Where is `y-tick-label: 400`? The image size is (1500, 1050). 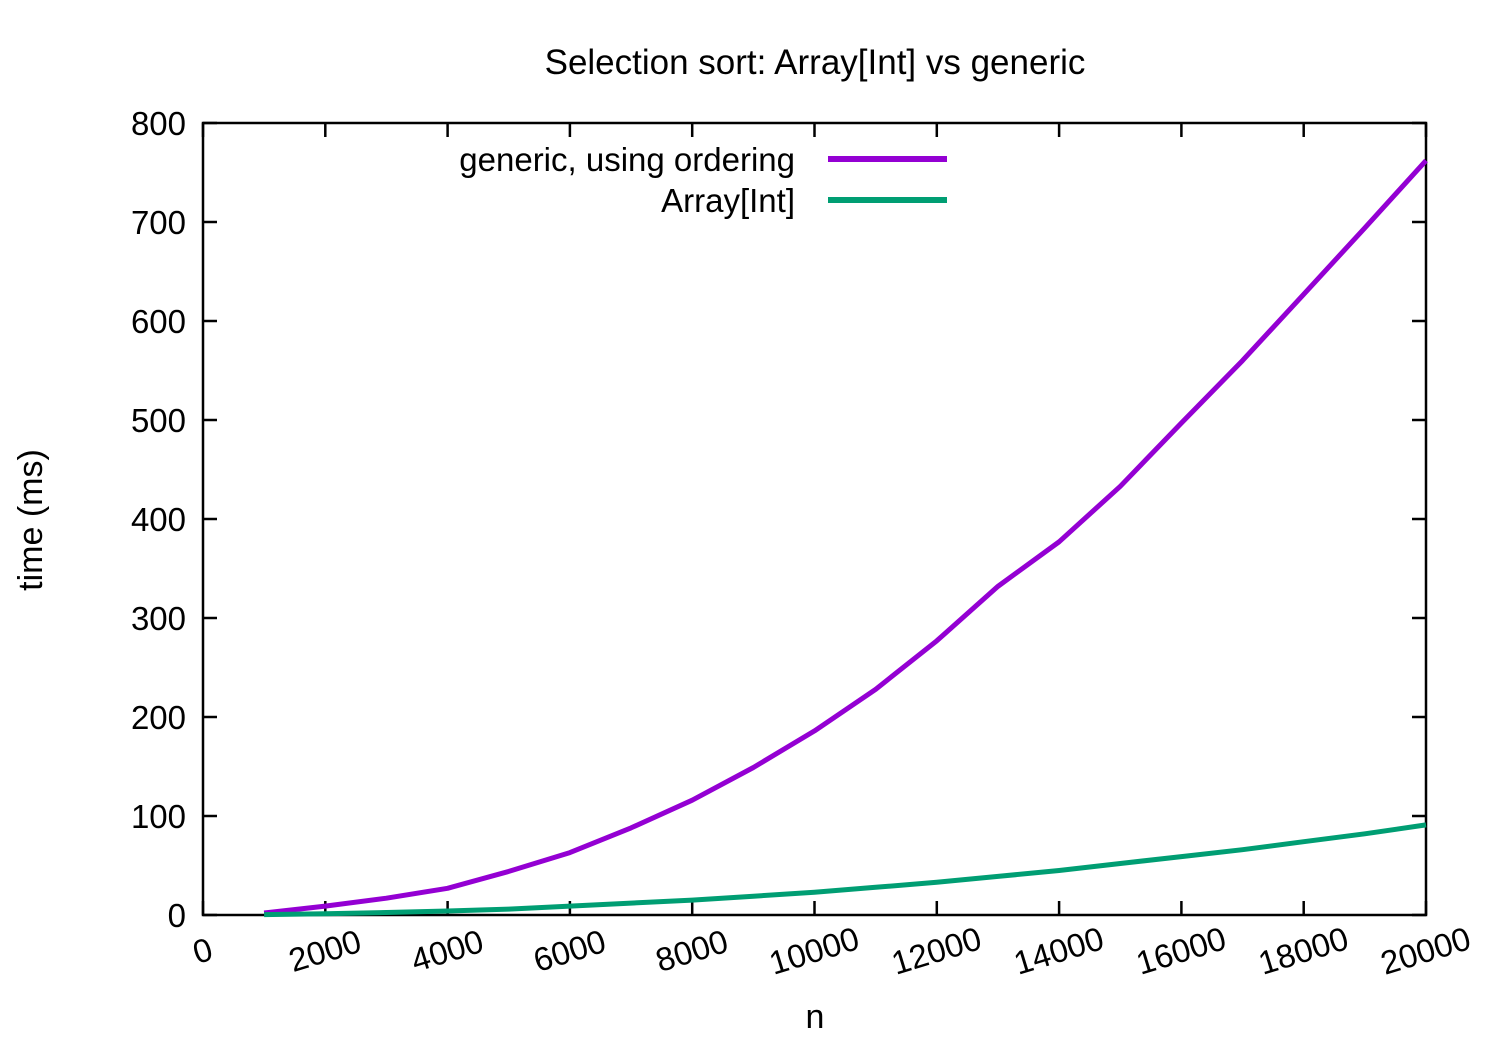 y-tick-label: 400 is located at coordinates (158, 519).